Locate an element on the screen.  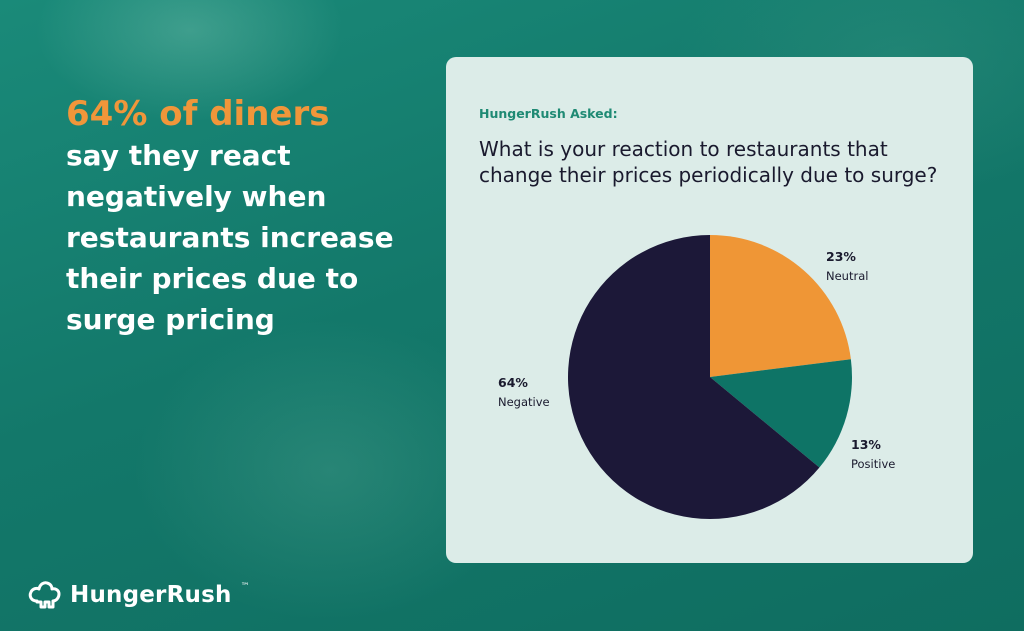
slice-label-neutral: Neutral is located at coordinates (847, 276).